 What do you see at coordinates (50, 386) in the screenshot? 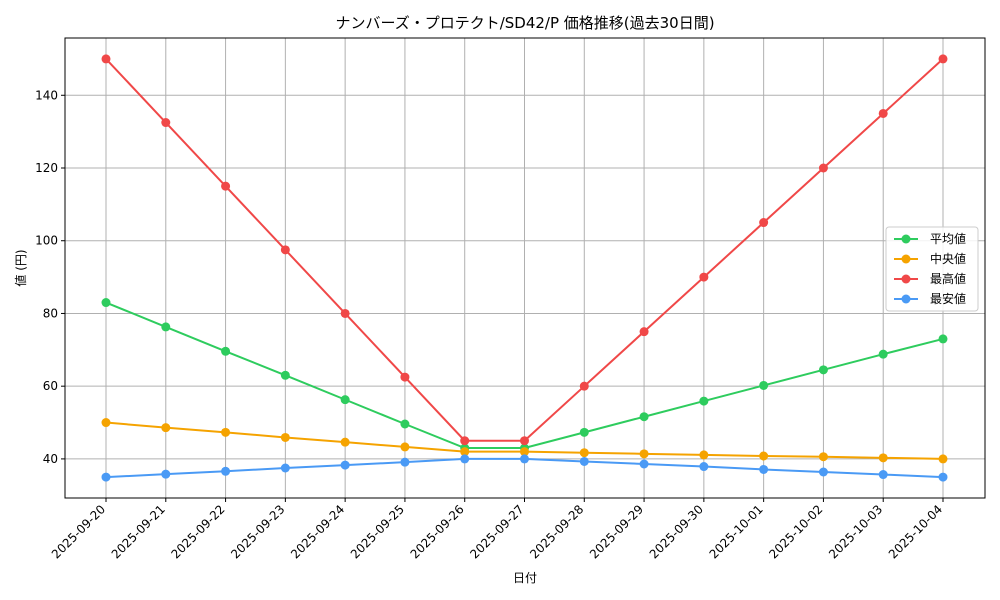
I see `y-tick-label: 60` at bounding box center [50, 386].